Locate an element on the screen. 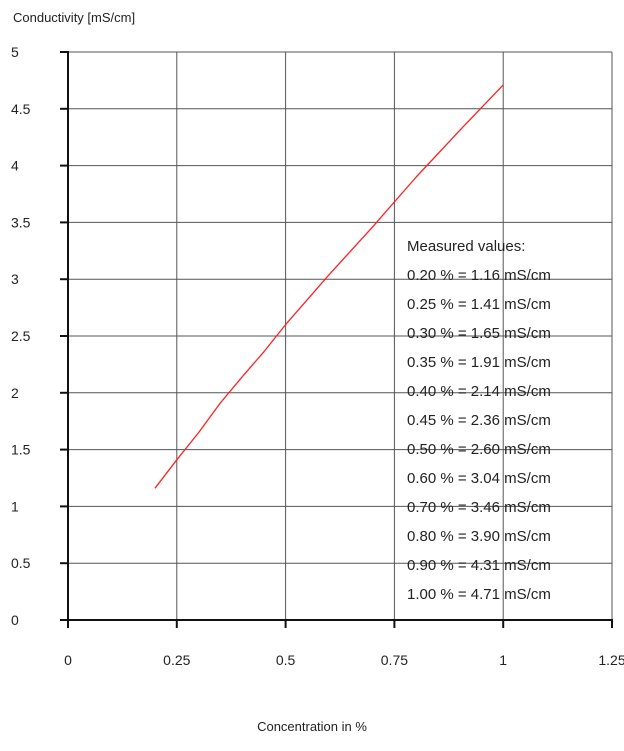 The width and height of the screenshot is (624, 751). annotation-line-7: 0.60 % = 3.04 mS/cm is located at coordinates (479, 478).